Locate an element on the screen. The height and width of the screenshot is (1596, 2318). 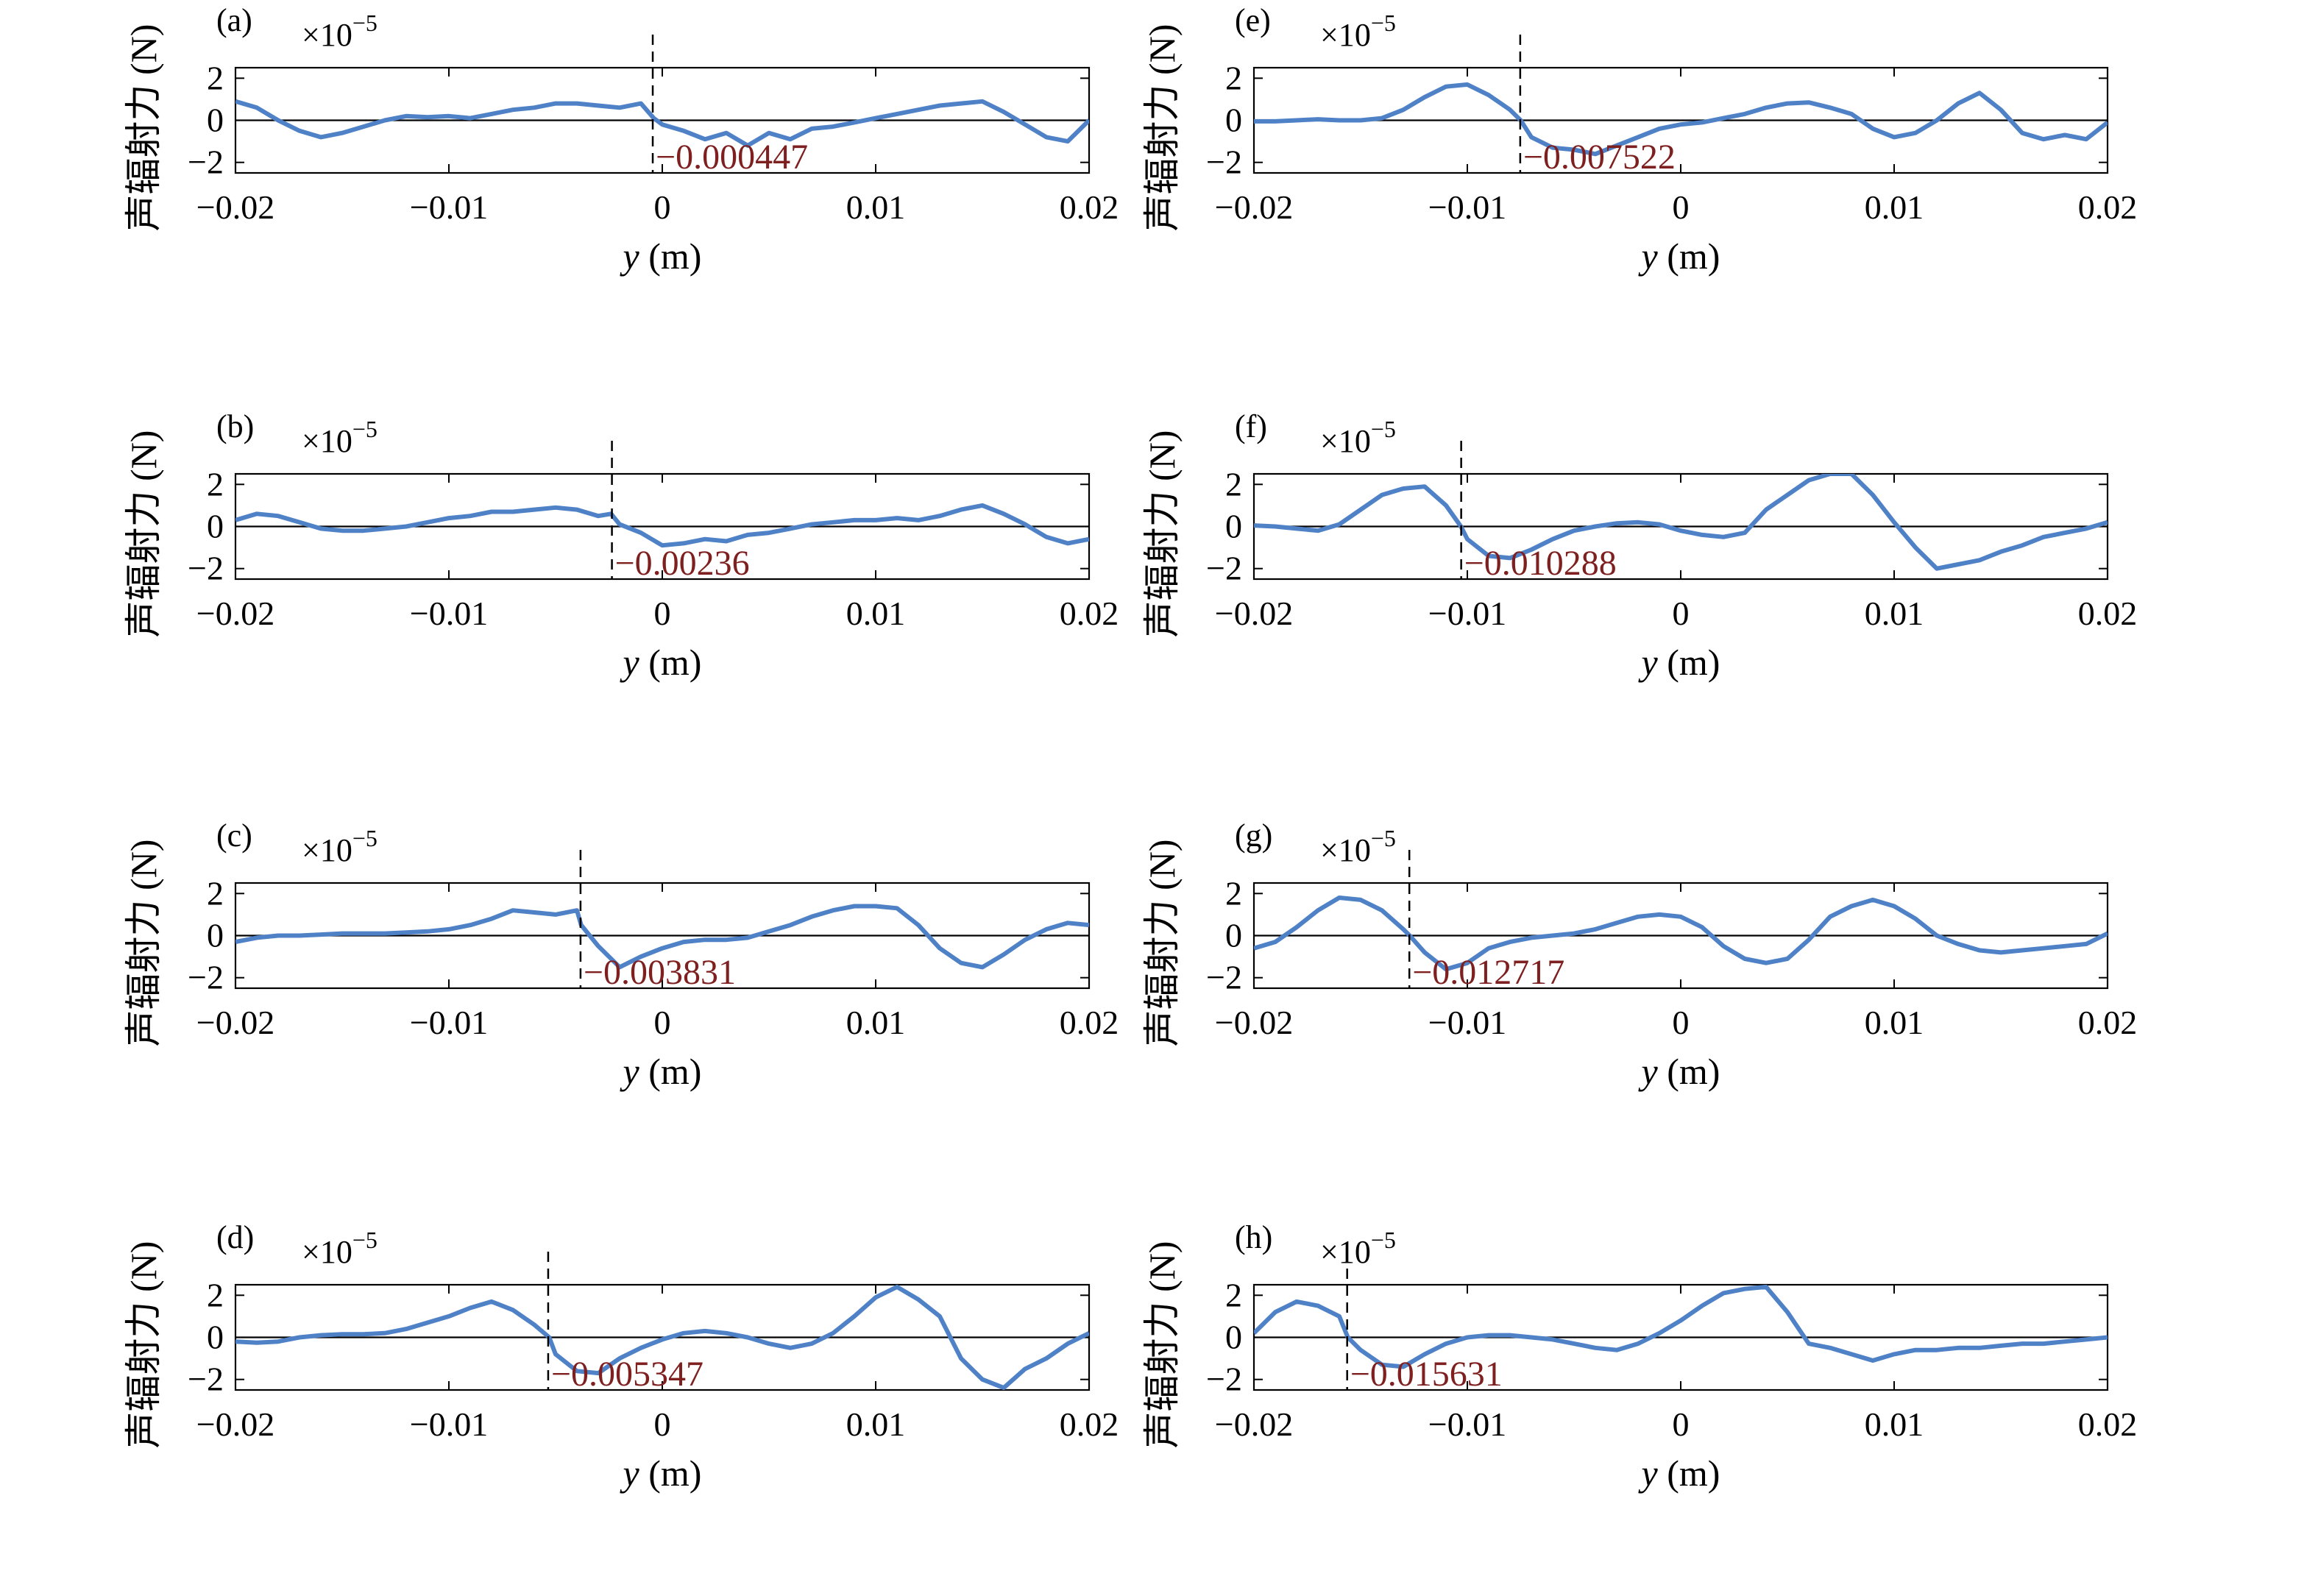
marker-value-label: −0.00236 is located at coordinates (682, 564).